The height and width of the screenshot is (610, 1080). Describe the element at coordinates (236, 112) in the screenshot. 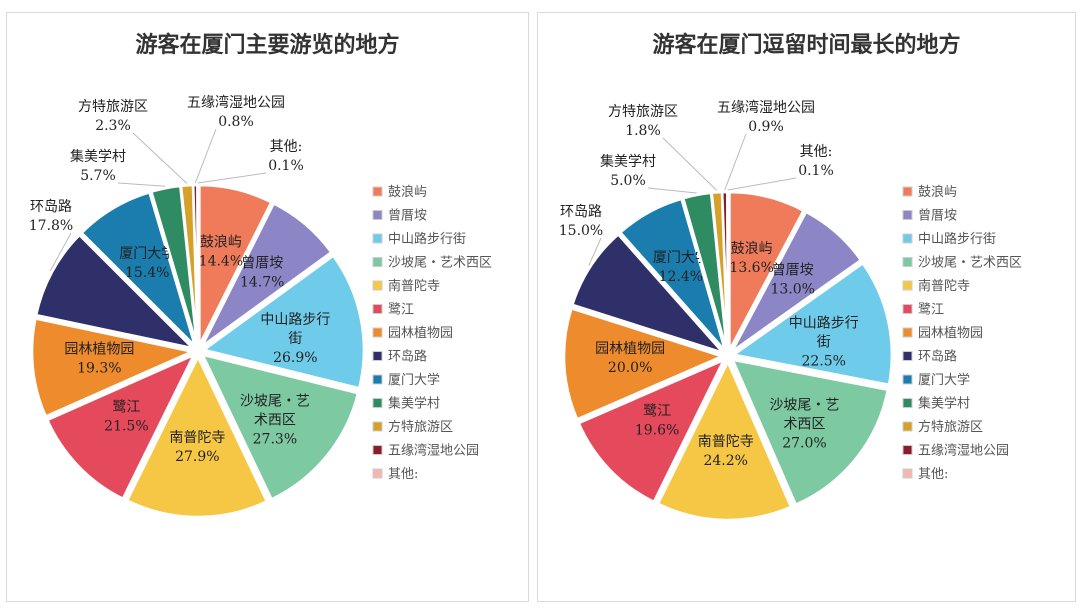

I see `data-label: 五缘湾湿地公园 0.8%` at that location.